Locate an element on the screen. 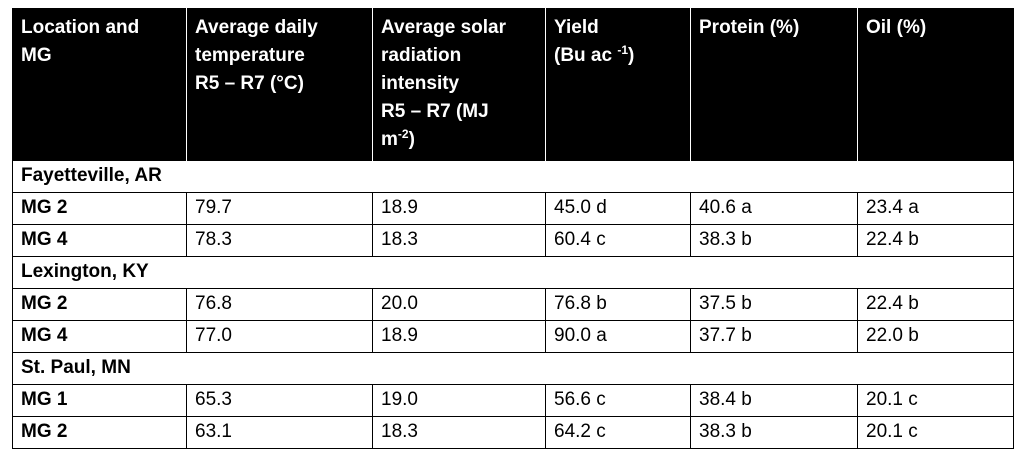  header-radiation-exponent: -2 is located at coordinates (403, 134).